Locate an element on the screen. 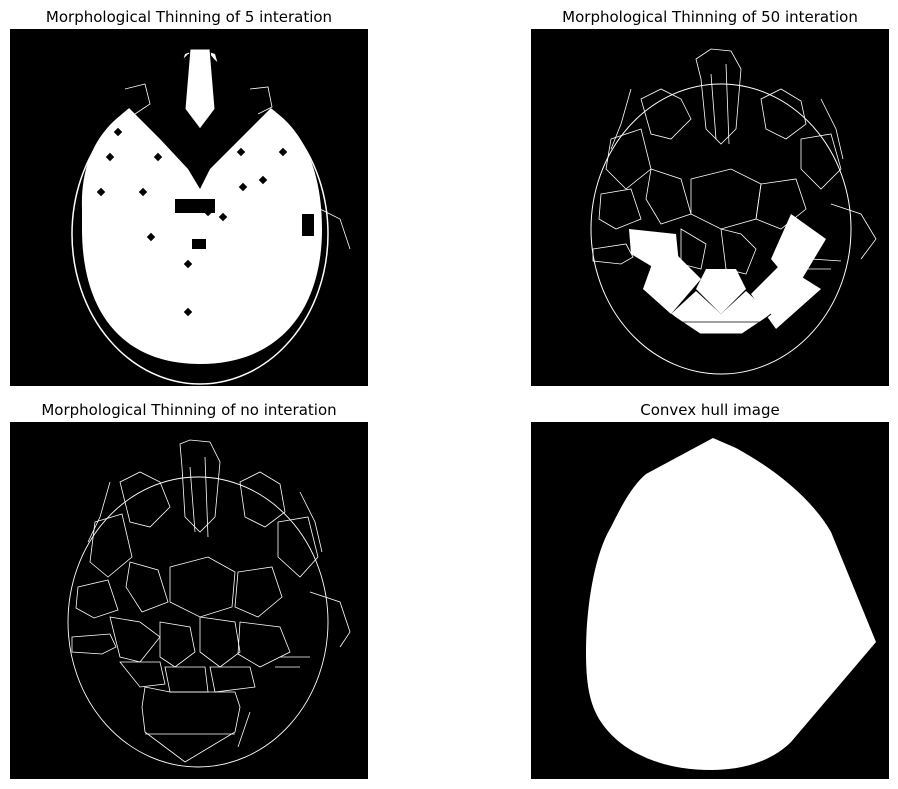 The height and width of the screenshot is (789, 898). panel-title: Morphological Thinning of 5 interation is located at coordinates (189, 17).